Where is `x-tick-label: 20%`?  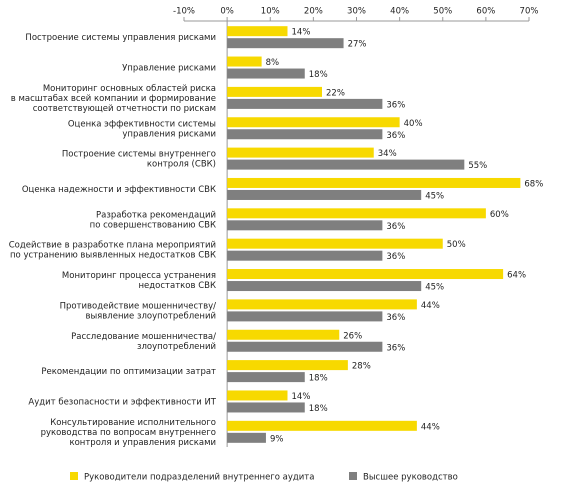
x-tick-label: 20% is located at coordinates (313, 12).